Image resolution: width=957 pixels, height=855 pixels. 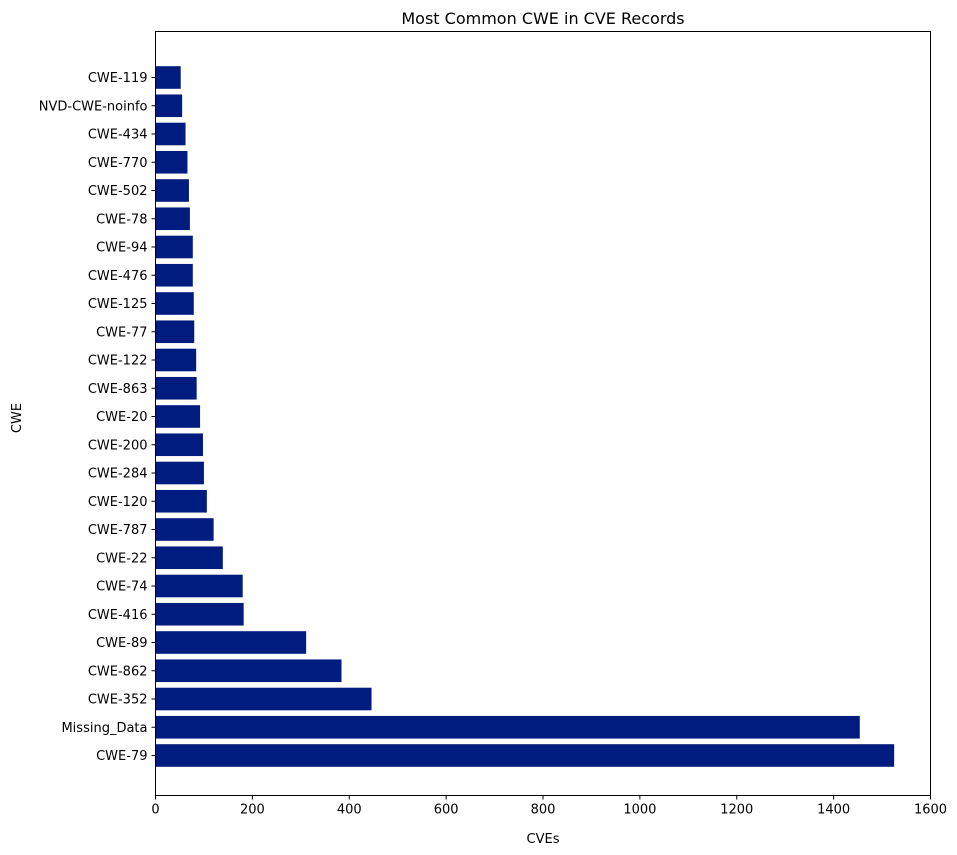 I want to click on y-tick-label: CWE-476, so click(x=118, y=276).